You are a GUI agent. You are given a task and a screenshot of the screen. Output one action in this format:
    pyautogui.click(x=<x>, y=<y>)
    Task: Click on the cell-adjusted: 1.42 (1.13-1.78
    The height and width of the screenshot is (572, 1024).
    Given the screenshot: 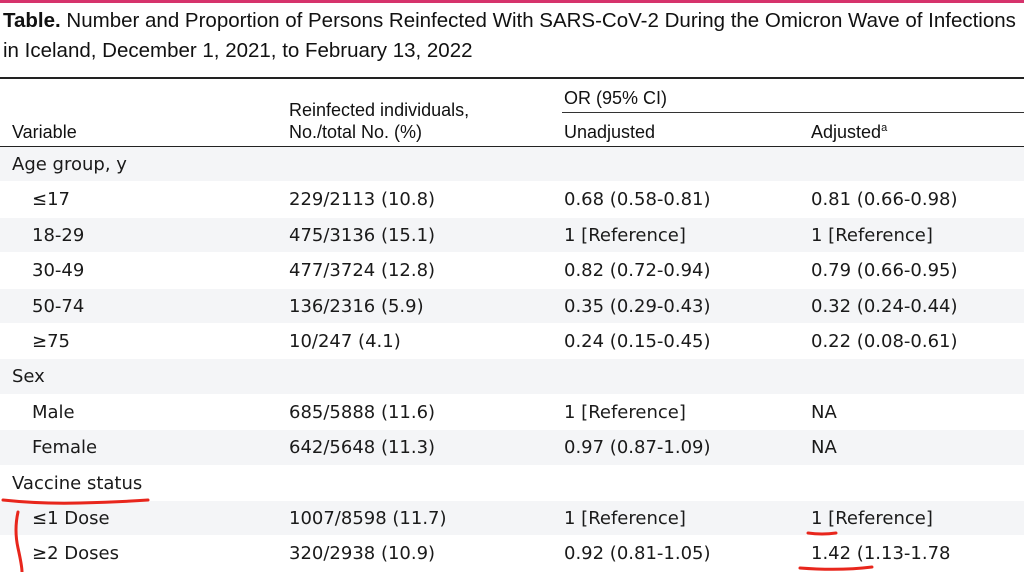 What is the action you would take?
    pyautogui.click(x=881, y=554)
    